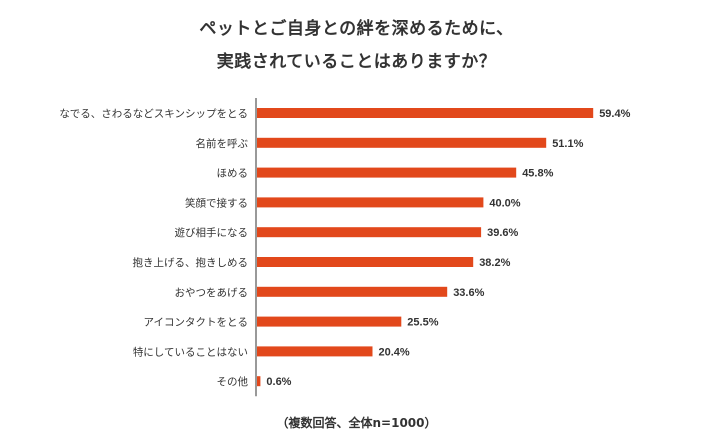 Image resolution: width=713 pixels, height=443 pixels. What do you see at coordinates (190, 352) in the screenshot?
I see `category-label: 特にしていることはない` at bounding box center [190, 352].